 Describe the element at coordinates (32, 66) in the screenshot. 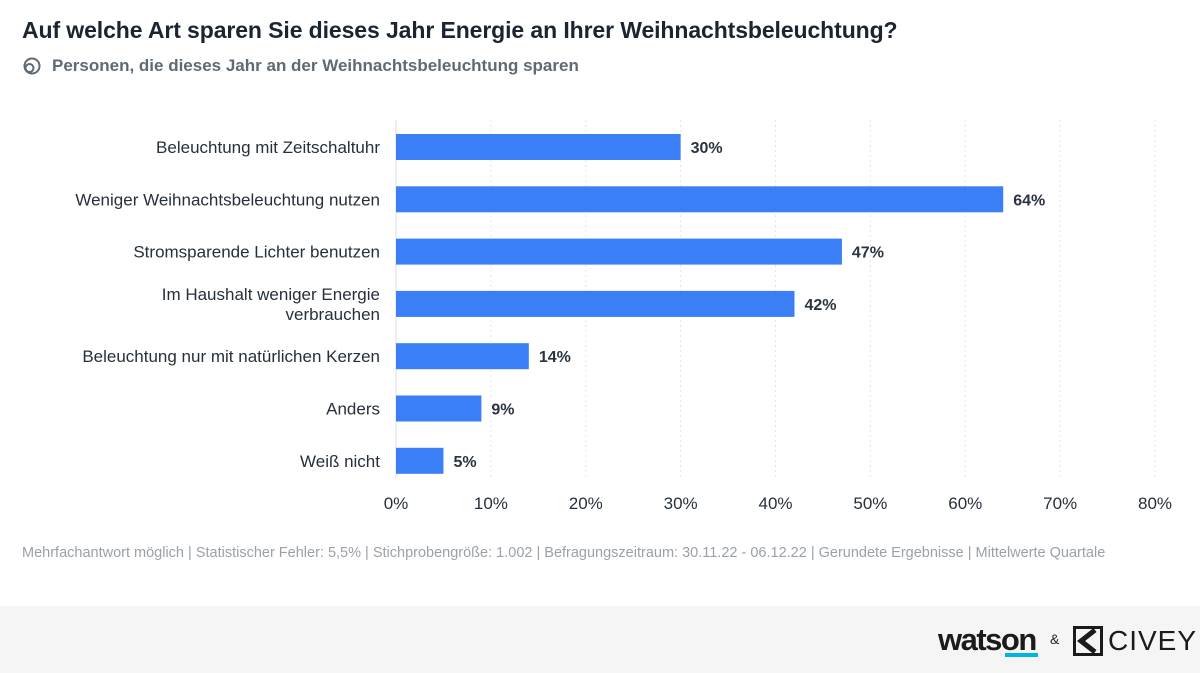

I see `audience-icon` at that location.